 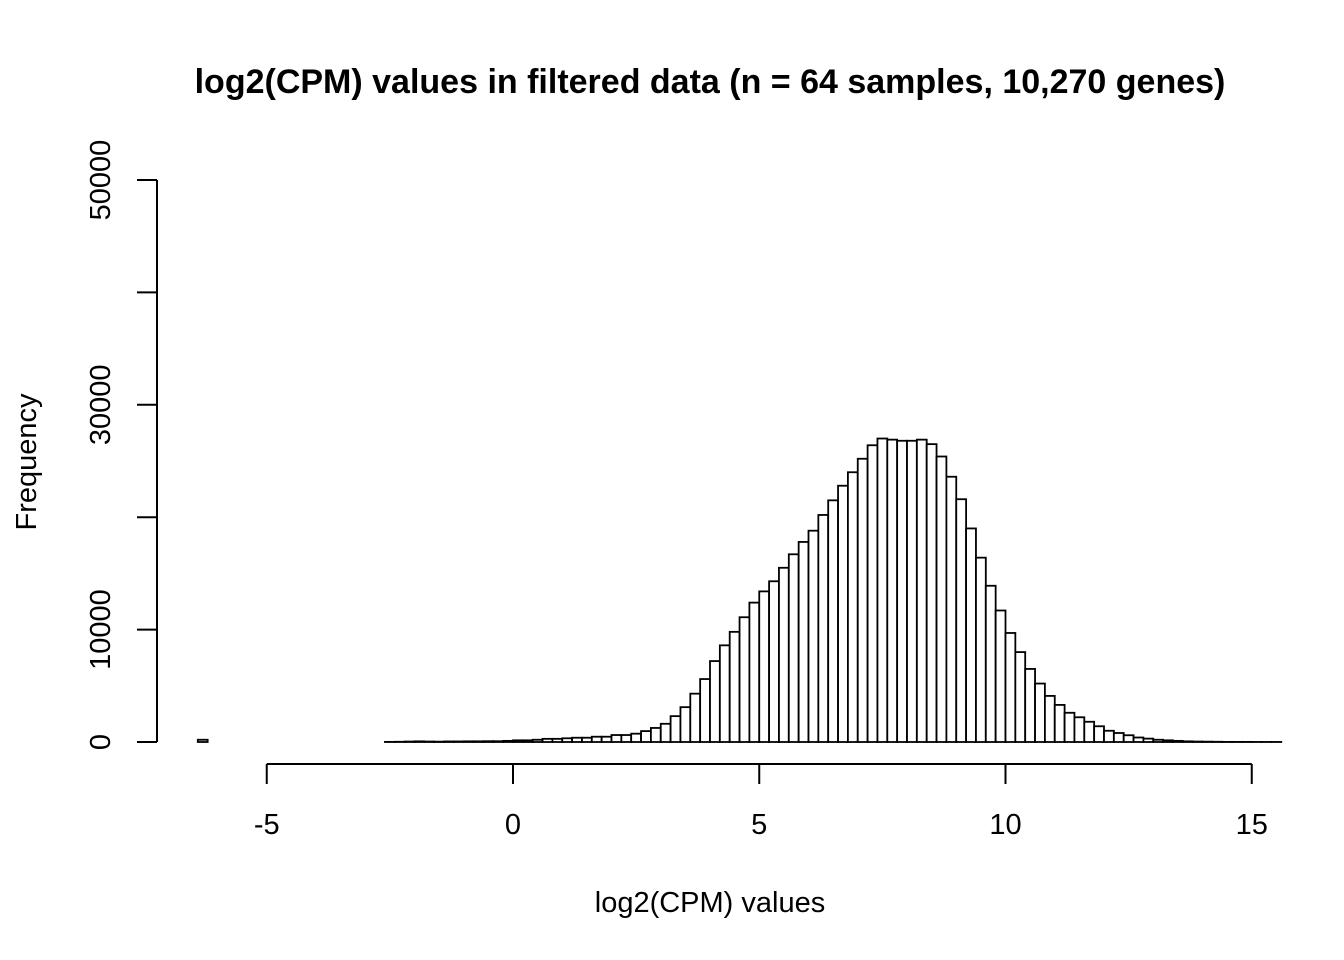 What do you see at coordinates (710, 903) in the screenshot?
I see `x-axis-label: log2(CPM) values` at bounding box center [710, 903].